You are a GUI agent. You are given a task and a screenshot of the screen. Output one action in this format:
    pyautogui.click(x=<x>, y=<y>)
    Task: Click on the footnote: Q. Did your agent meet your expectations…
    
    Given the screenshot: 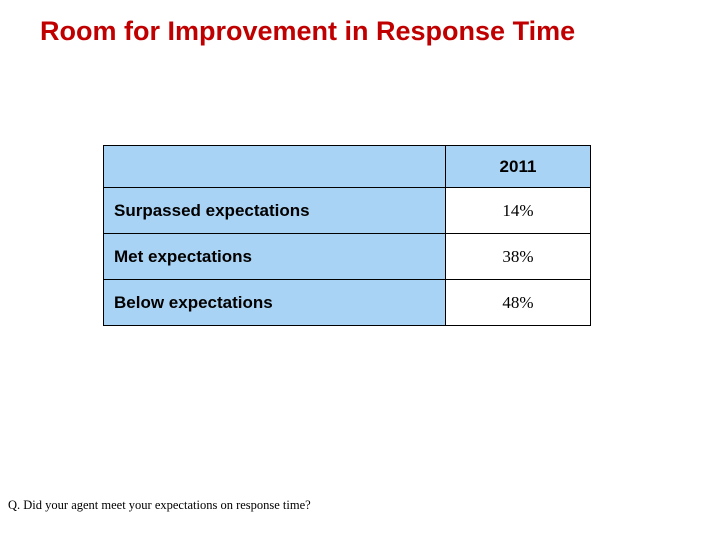 What is the action you would take?
    pyautogui.click(x=159, y=505)
    